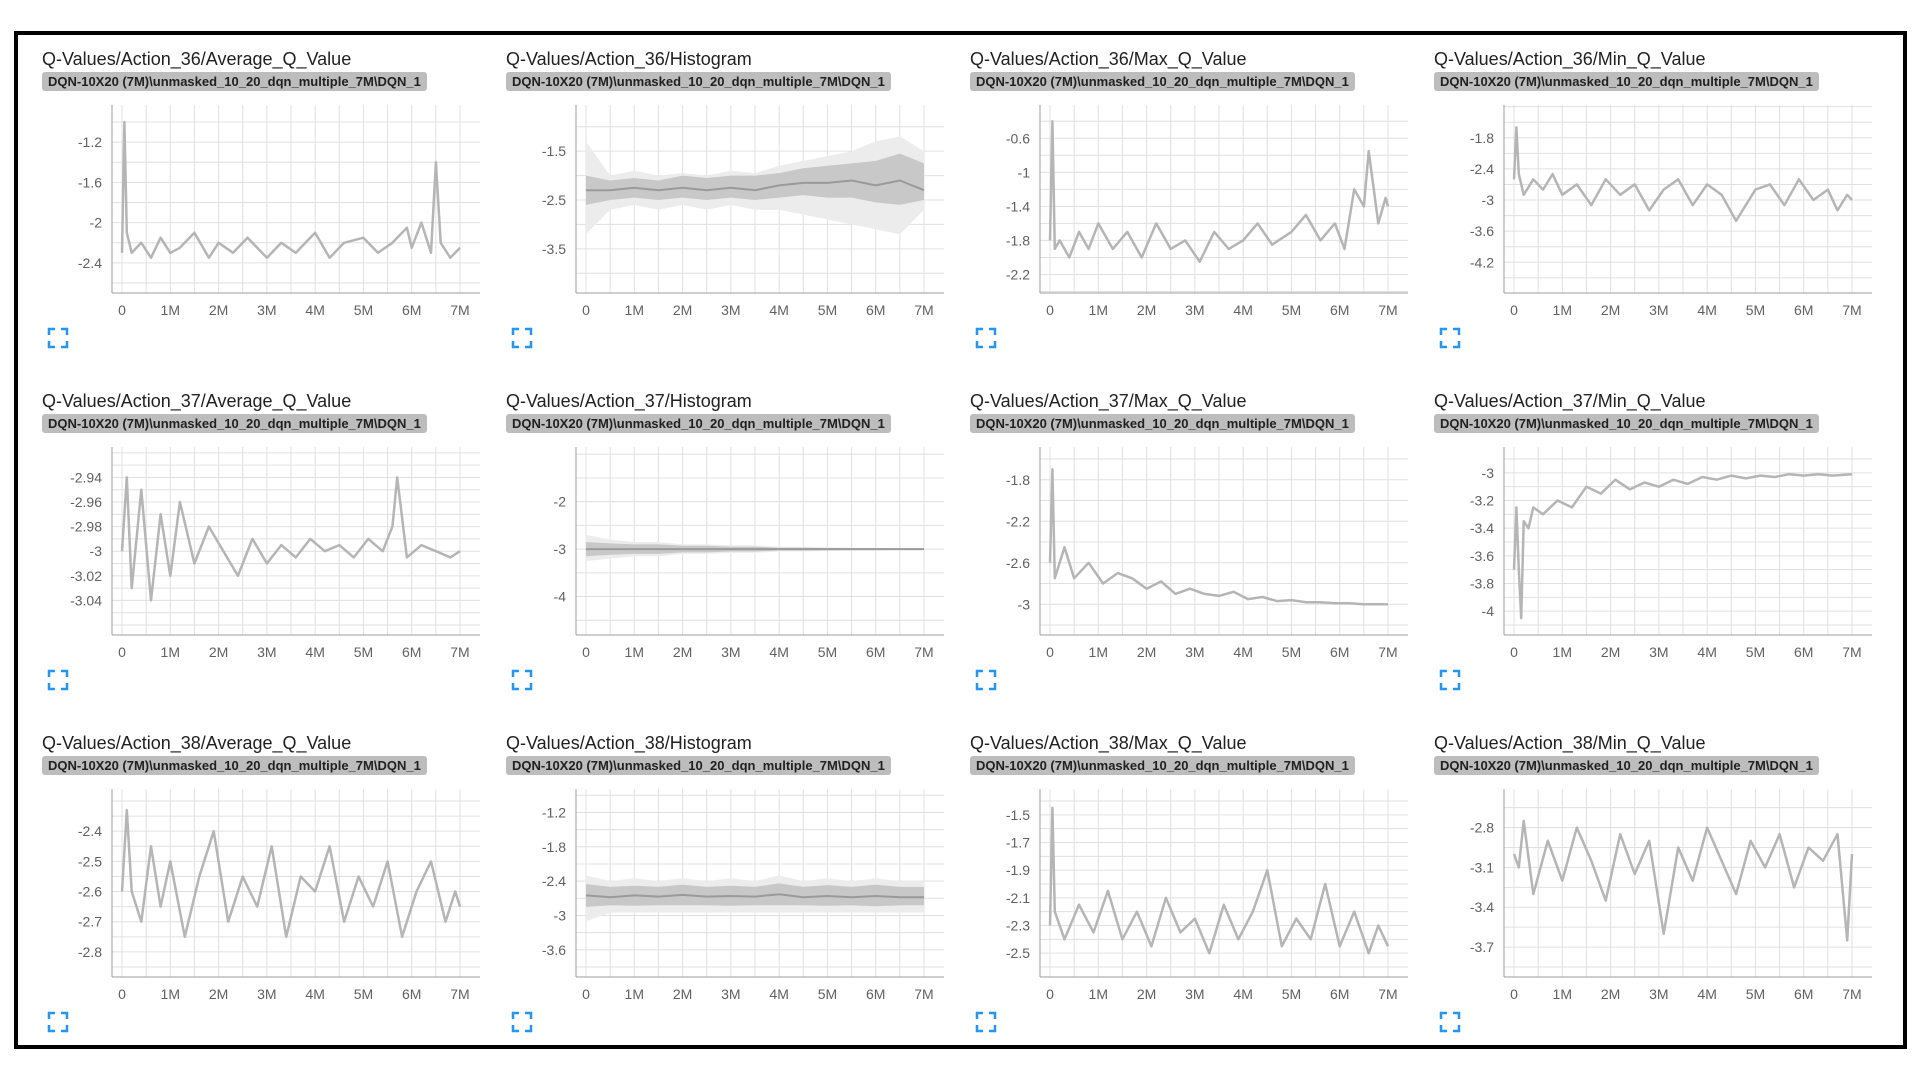 The image size is (1920, 1080). Describe the element at coordinates (755, 185) in the screenshot. I see `histogram-median-line` at that location.